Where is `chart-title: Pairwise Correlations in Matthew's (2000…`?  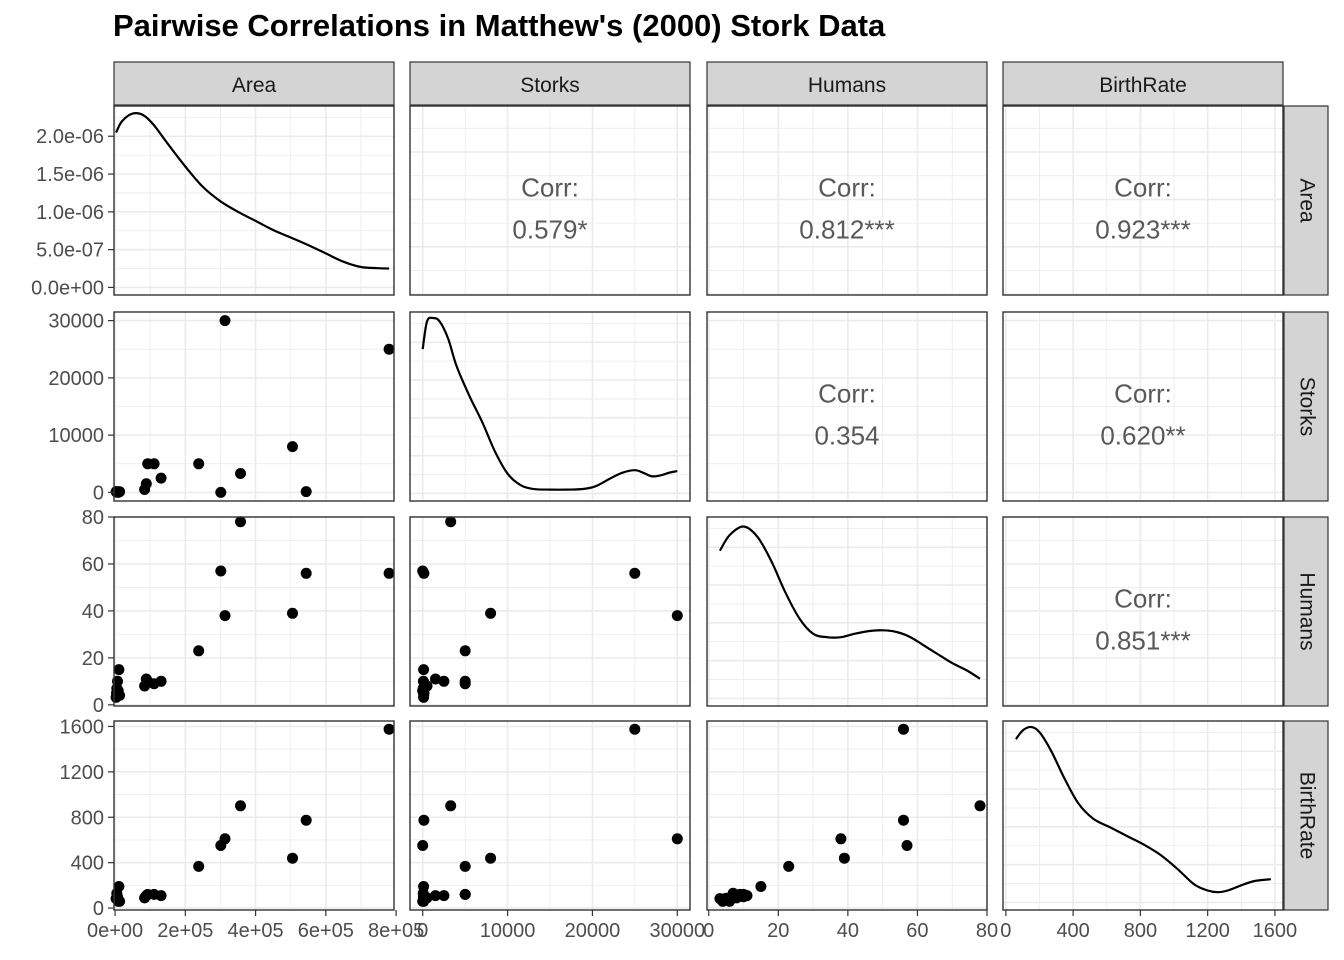
chart-title: Pairwise Correlations in Matthew's (2000… is located at coordinates (499, 25).